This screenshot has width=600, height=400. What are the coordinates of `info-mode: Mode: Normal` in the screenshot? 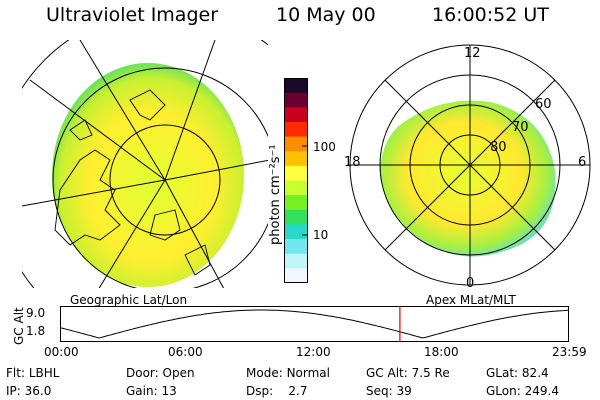 It's located at (288, 373).